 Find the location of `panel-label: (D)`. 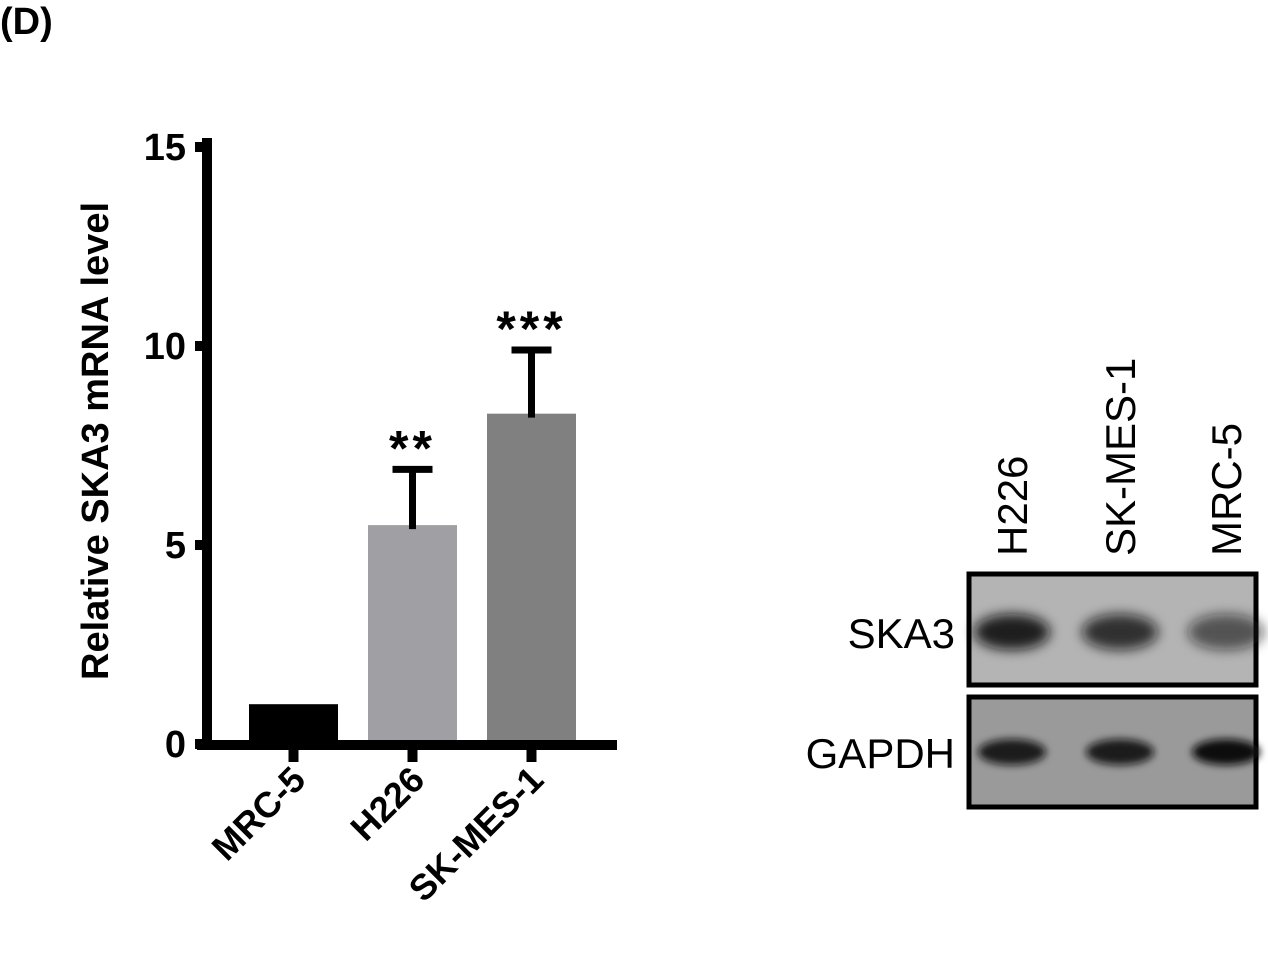

panel-label: (D) is located at coordinates (26, 22).